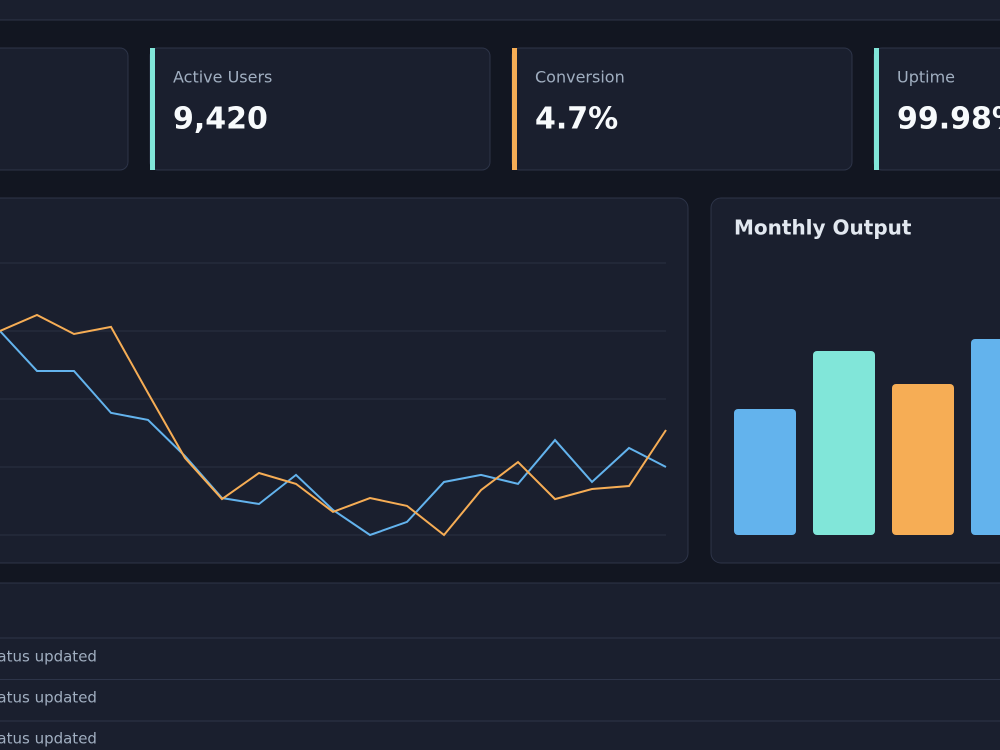 Image resolution: width=1000 pixels, height=750 pixels. What do you see at coordinates (220, 119) in the screenshot?
I see `stat-value: 9,420` at bounding box center [220, 119].